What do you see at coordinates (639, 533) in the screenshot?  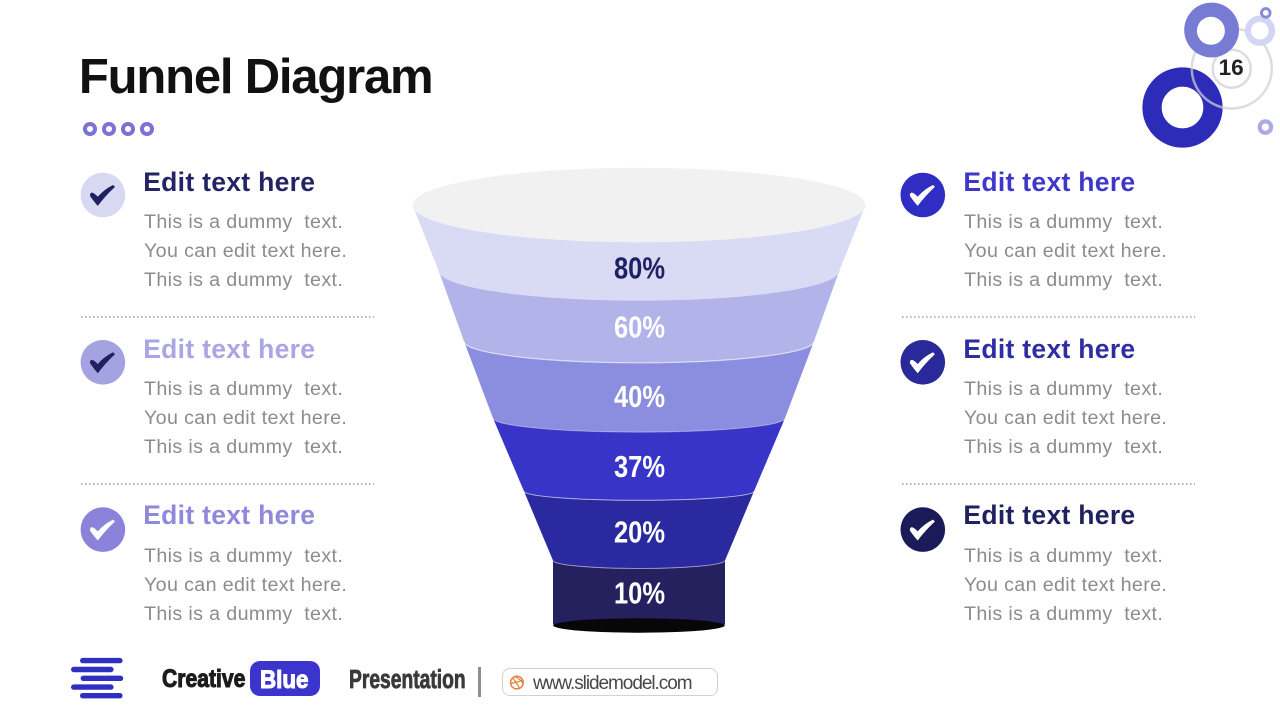 I see `svg-text: 20%` at bounding box center [639, 533].